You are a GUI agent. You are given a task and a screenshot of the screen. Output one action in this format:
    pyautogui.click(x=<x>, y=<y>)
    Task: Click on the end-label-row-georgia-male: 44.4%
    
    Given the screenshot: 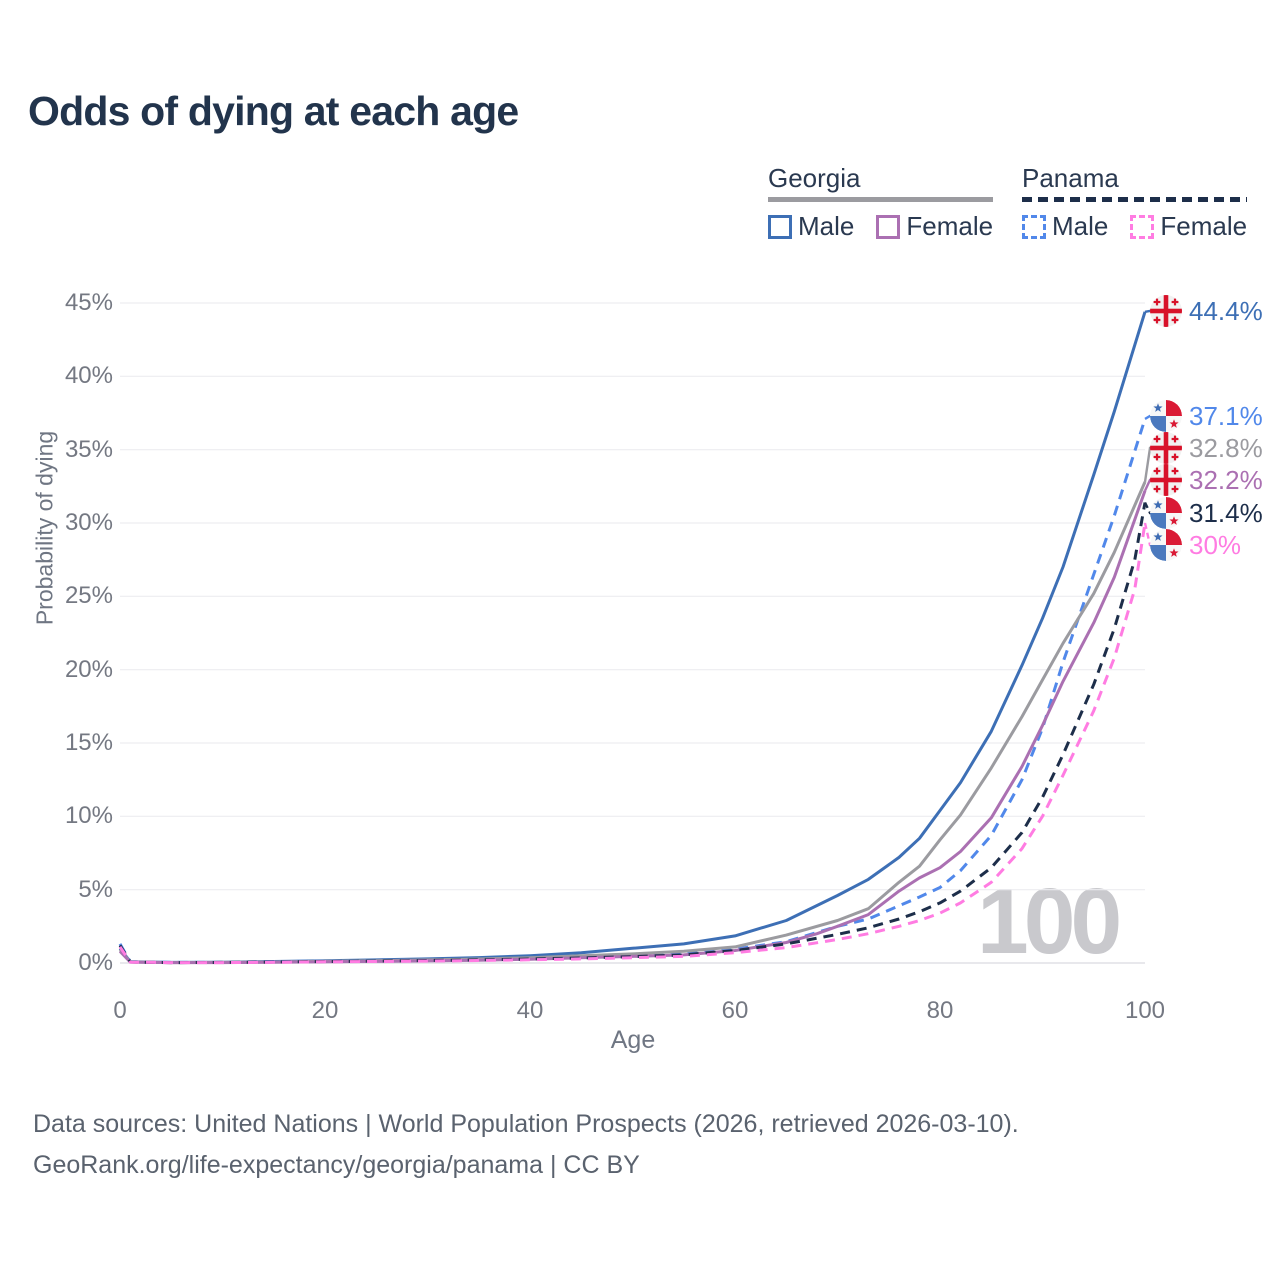 What is the action you would take?
    pyautogui.click(x=1206, y=311)
    